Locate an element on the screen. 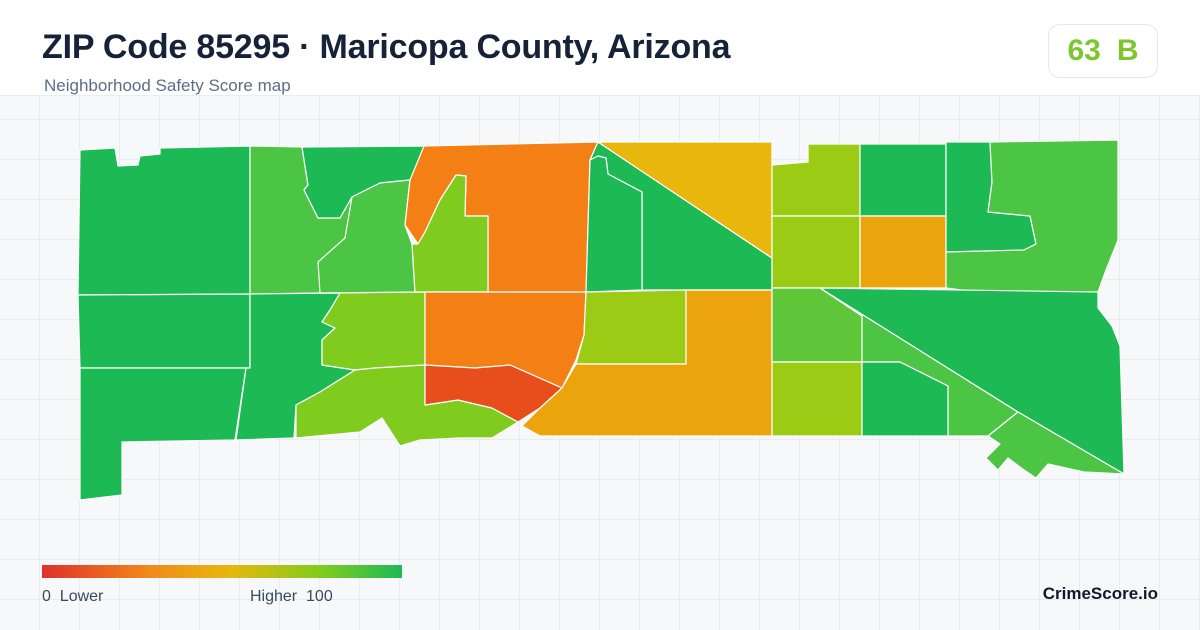  legend-max-label: Higher is located at coordinates (274, 596).